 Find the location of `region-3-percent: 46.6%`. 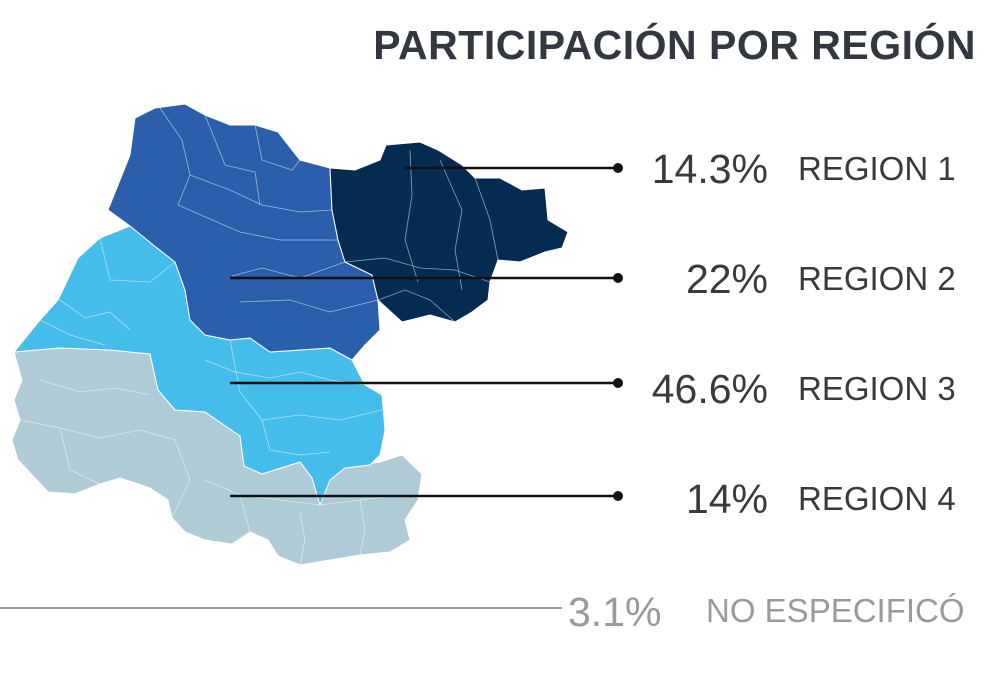

region-3-percent: 46.6% is located at coordinates (709, 389).